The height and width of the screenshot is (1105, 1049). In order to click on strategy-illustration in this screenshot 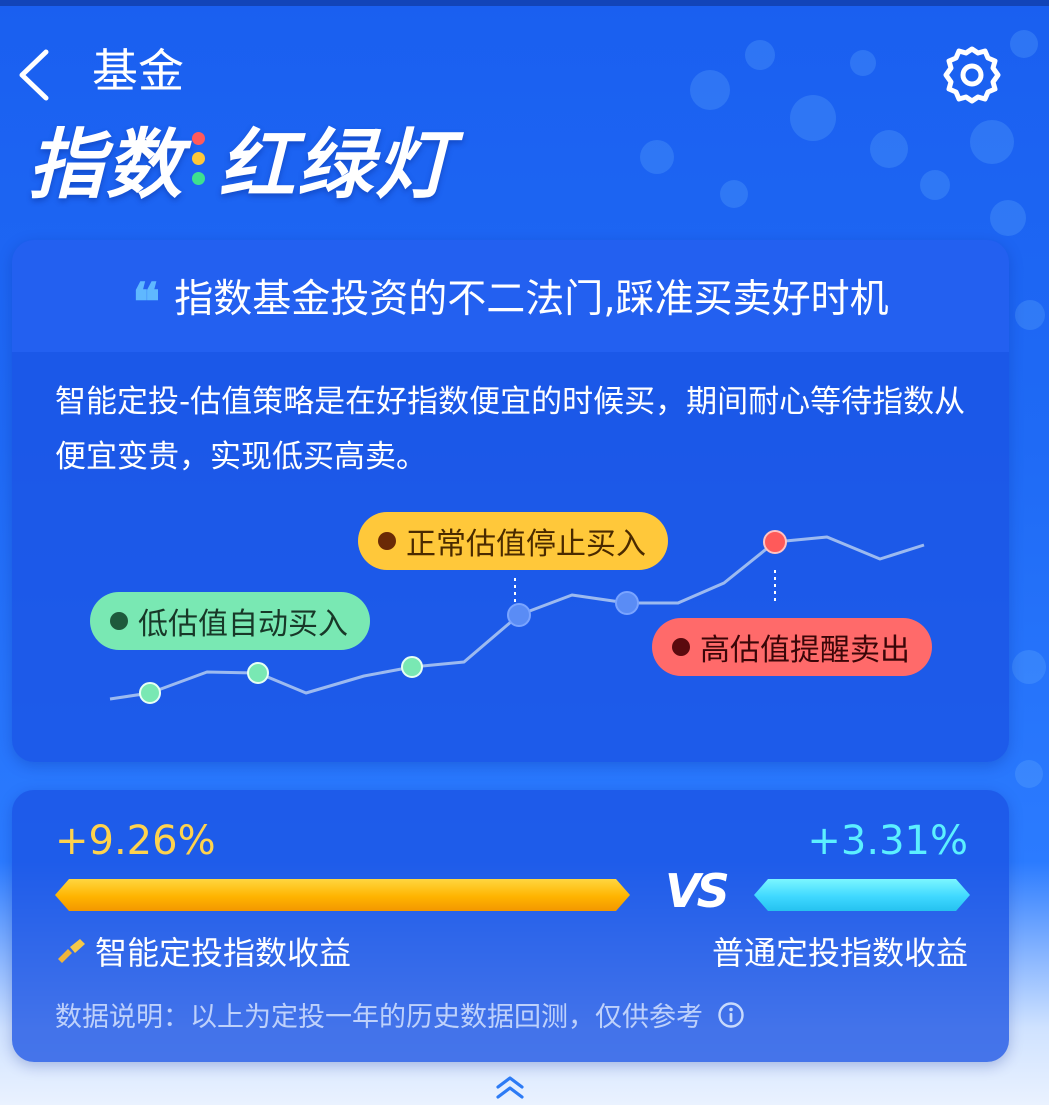, I will do `click(517, 617)`.